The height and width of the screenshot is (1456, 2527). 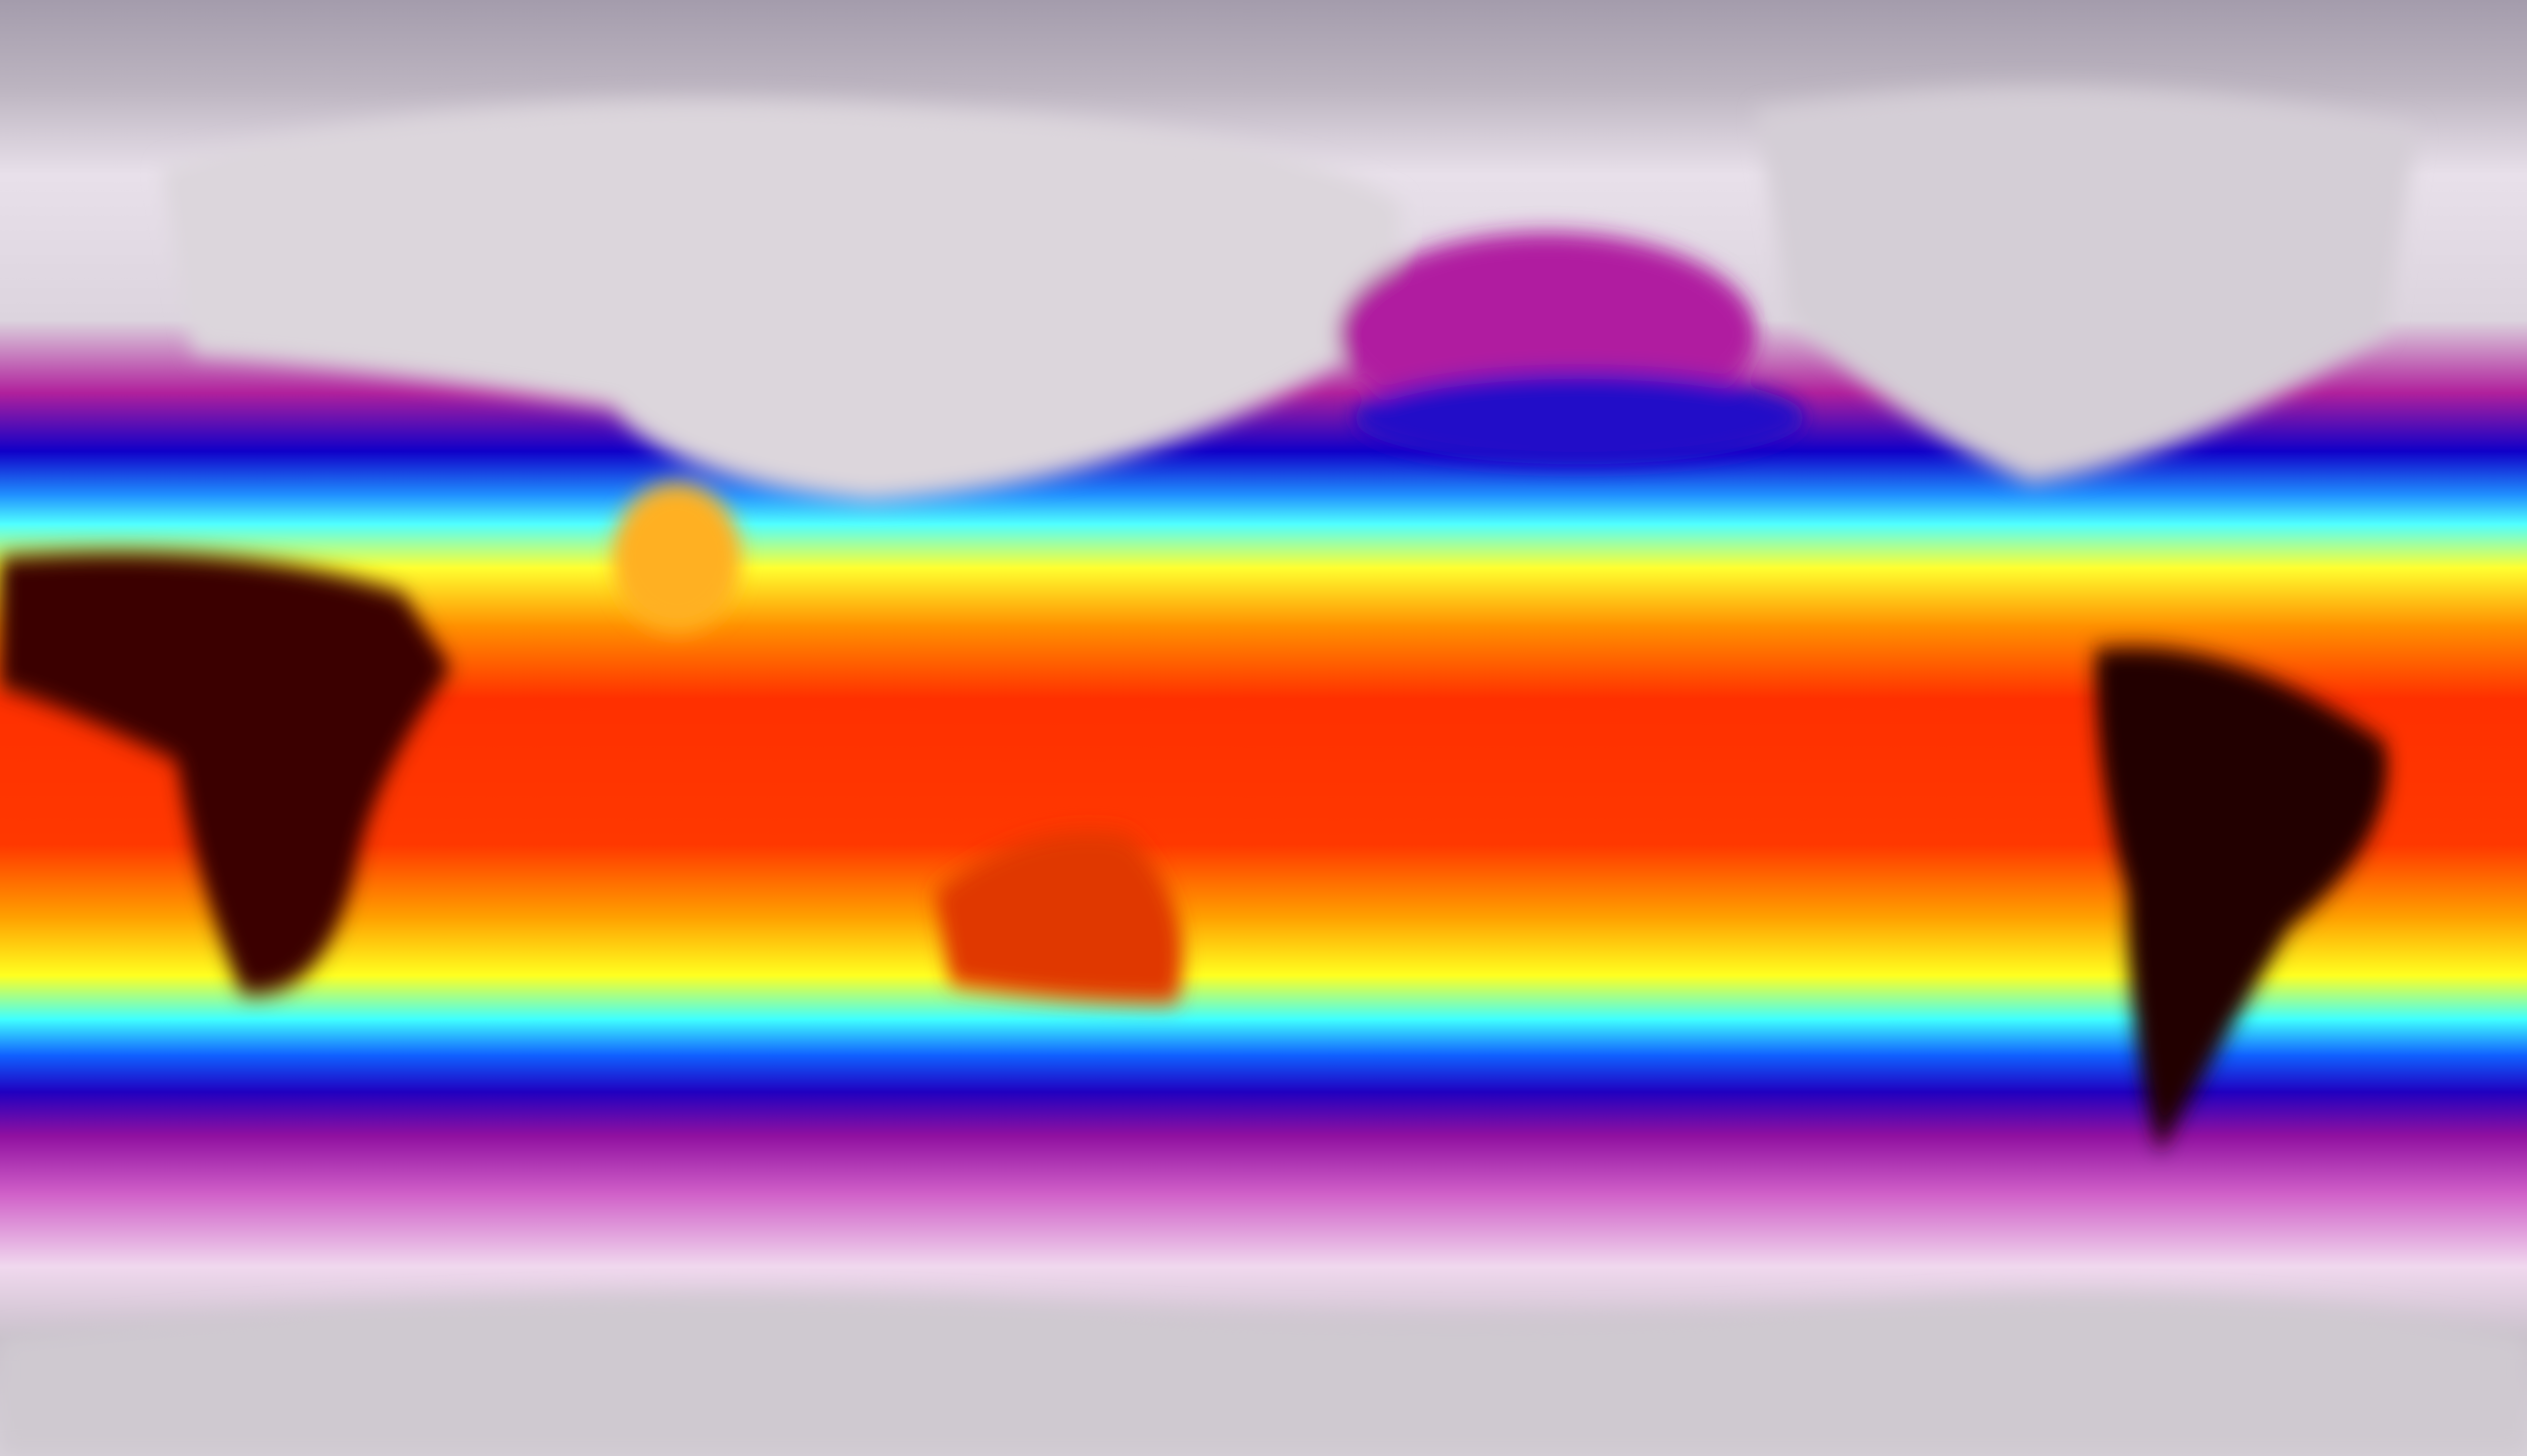 What do you see at coordinates (676, 557) in the screenshot?
I see `india-landmass` at bounding box center [676, 557].